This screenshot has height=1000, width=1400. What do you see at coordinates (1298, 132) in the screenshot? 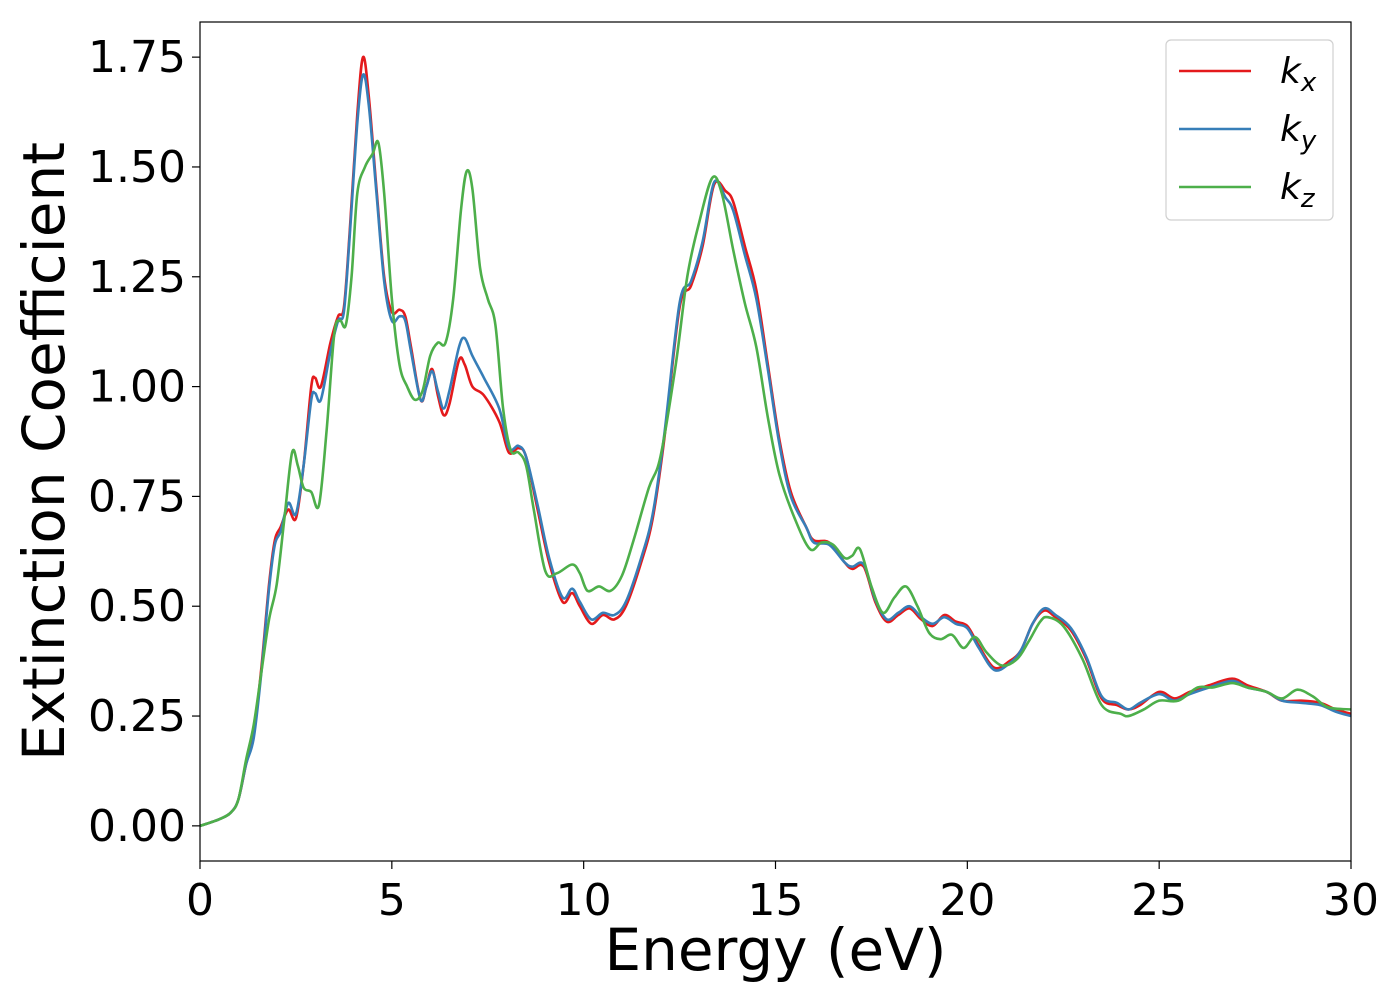
I see `legend-label-y: ky` at bounding box center [1298, 132].